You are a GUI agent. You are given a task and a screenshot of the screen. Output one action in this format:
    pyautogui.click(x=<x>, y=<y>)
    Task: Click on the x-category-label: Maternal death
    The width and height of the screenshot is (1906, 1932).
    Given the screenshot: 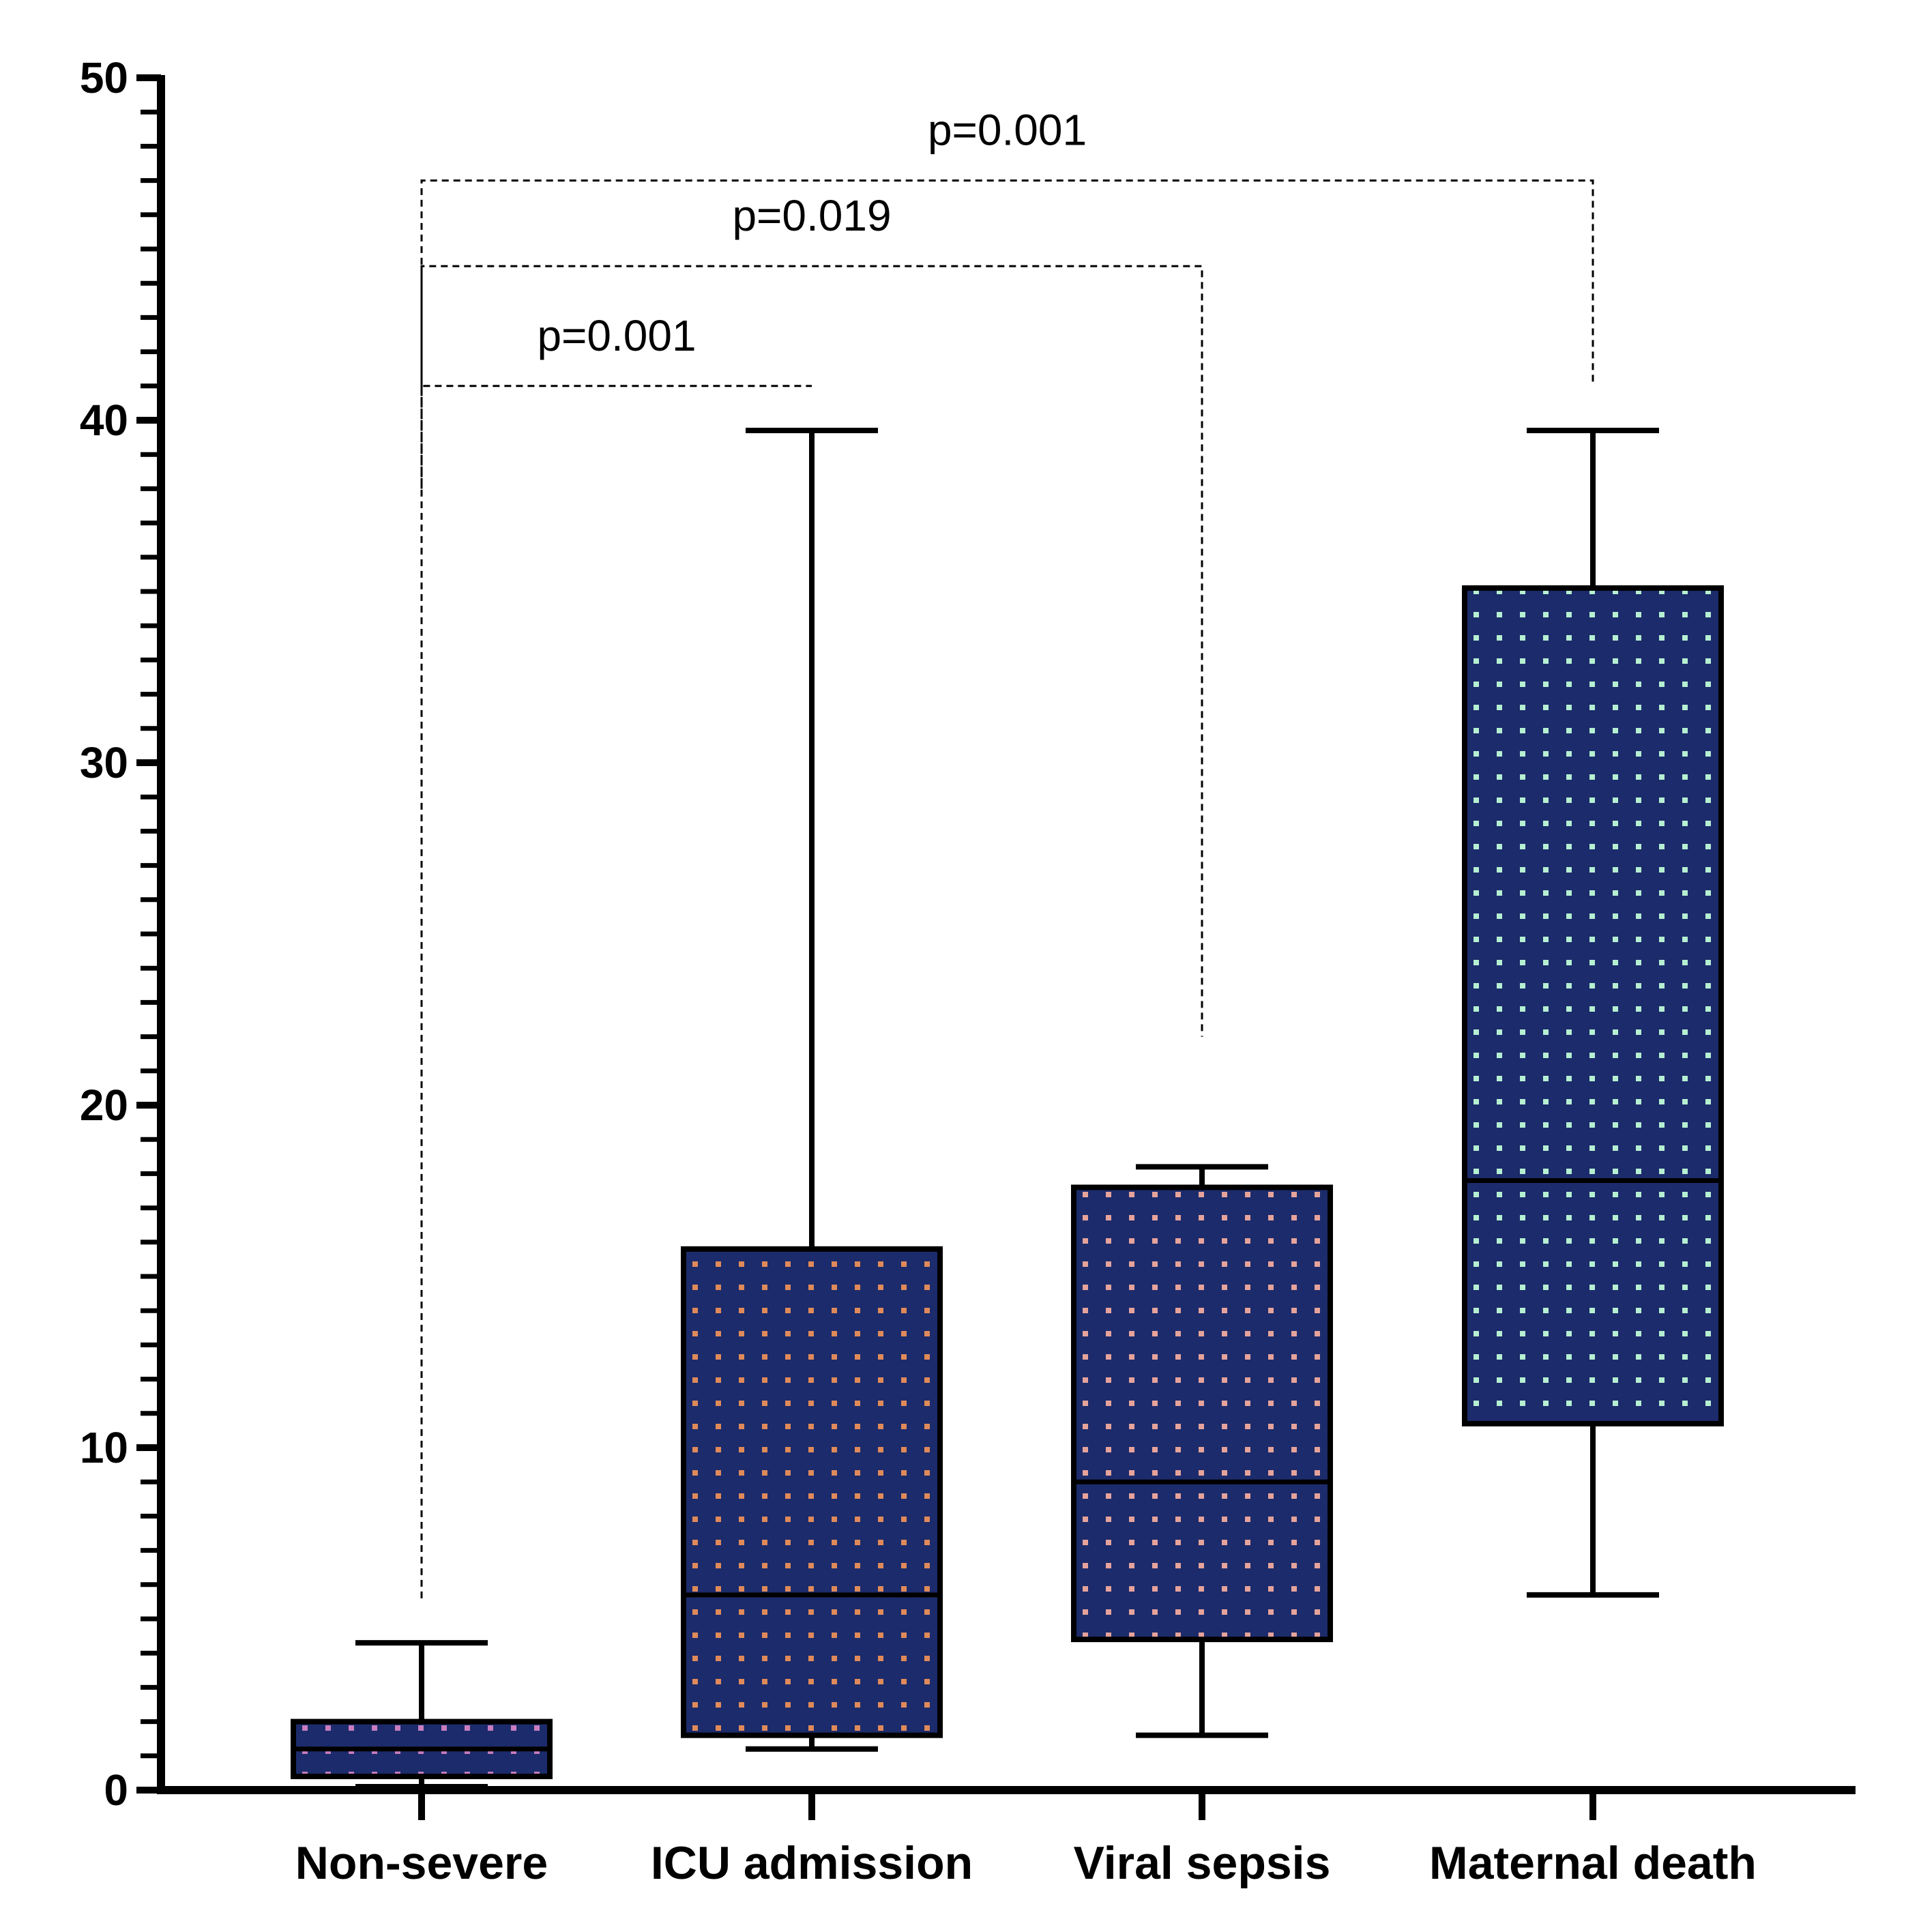 What is the action you would take?
    pyautogui.click(x=1593, y=1863)
    